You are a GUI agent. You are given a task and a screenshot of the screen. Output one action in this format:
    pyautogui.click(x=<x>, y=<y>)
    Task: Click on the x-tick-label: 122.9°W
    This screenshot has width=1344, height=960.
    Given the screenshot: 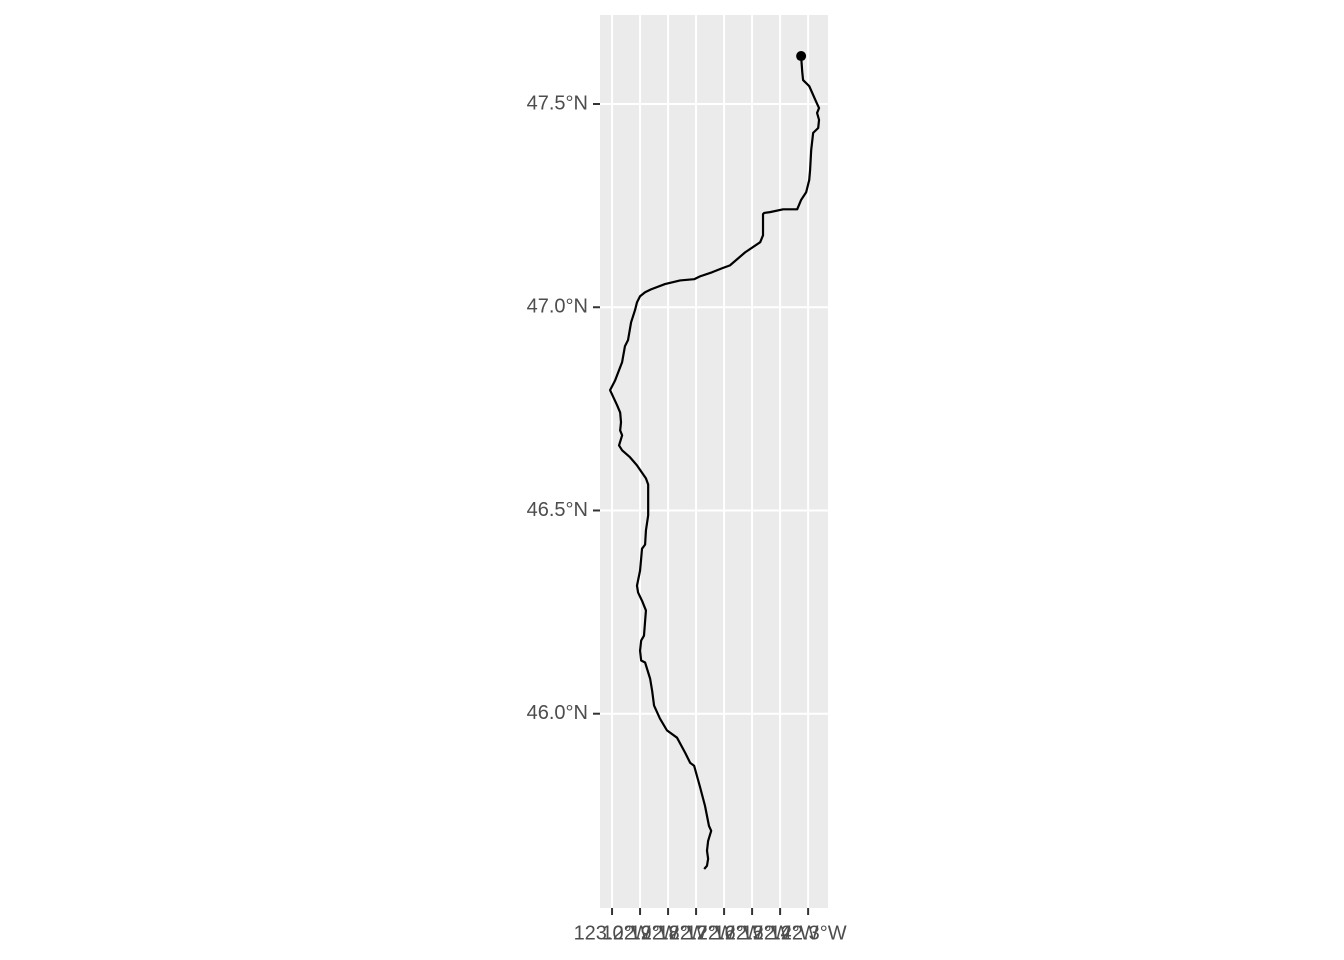 What is the action you would take?
    pyautogui.click(x=640, y=933)
    